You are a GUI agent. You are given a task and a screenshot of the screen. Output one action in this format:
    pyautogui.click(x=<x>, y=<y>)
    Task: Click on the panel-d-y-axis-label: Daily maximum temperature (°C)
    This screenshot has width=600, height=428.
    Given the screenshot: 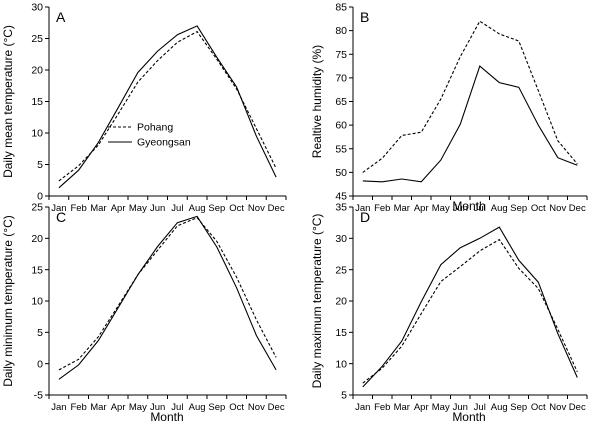 What is the action you would take?
    pyautogui.click(x=317, y=301)
    